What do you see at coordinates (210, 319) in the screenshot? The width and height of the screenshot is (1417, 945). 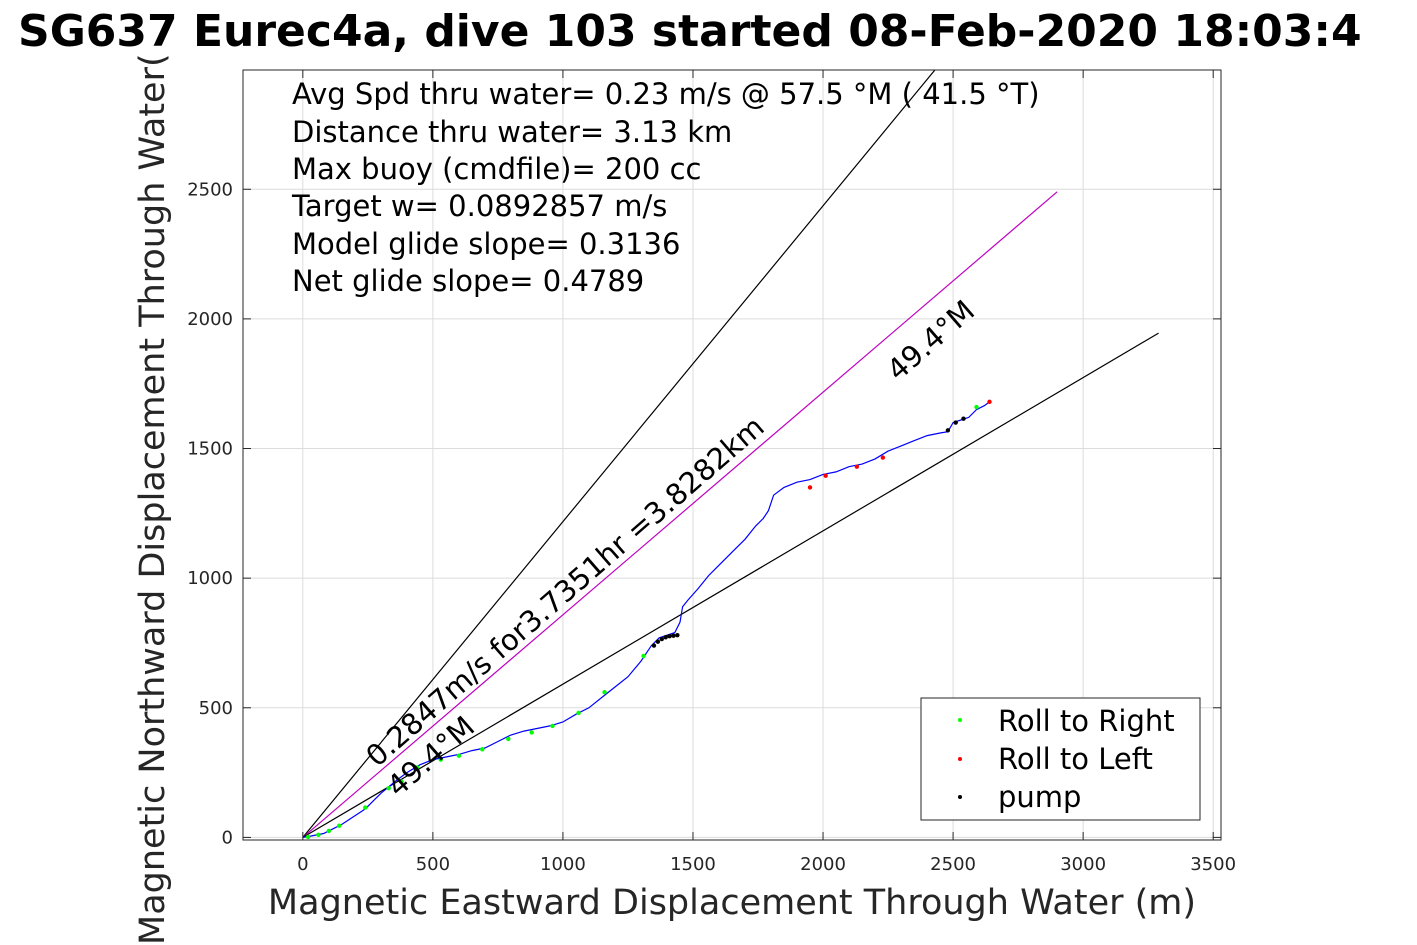 I see `y-tick-label: 2000` at bounding box center [210, 319].